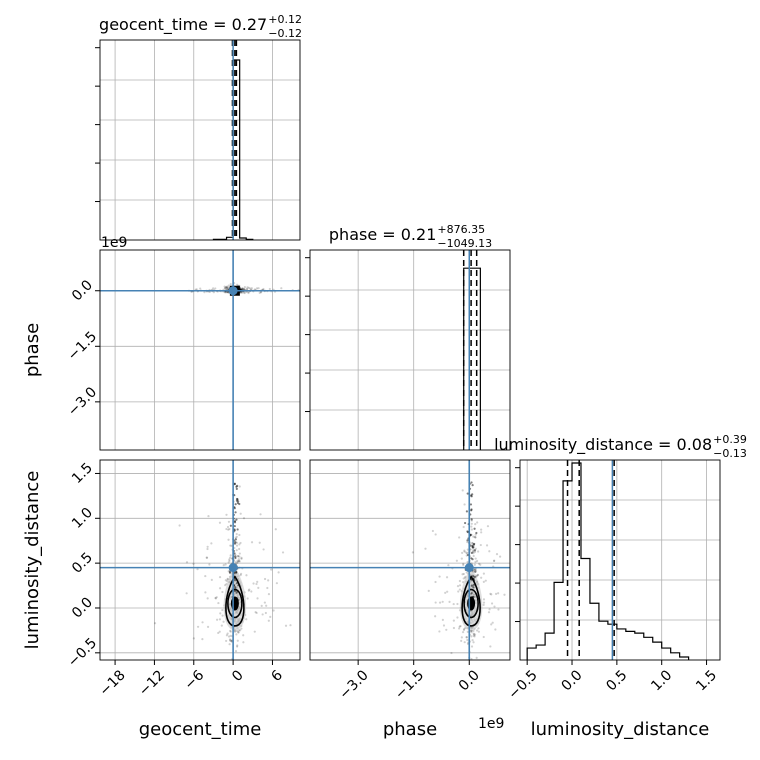  What do you see at coordinates (82, 401) in the screenshot?
I see `y-tick-label: −3.0` at bounding box center [82, 401].